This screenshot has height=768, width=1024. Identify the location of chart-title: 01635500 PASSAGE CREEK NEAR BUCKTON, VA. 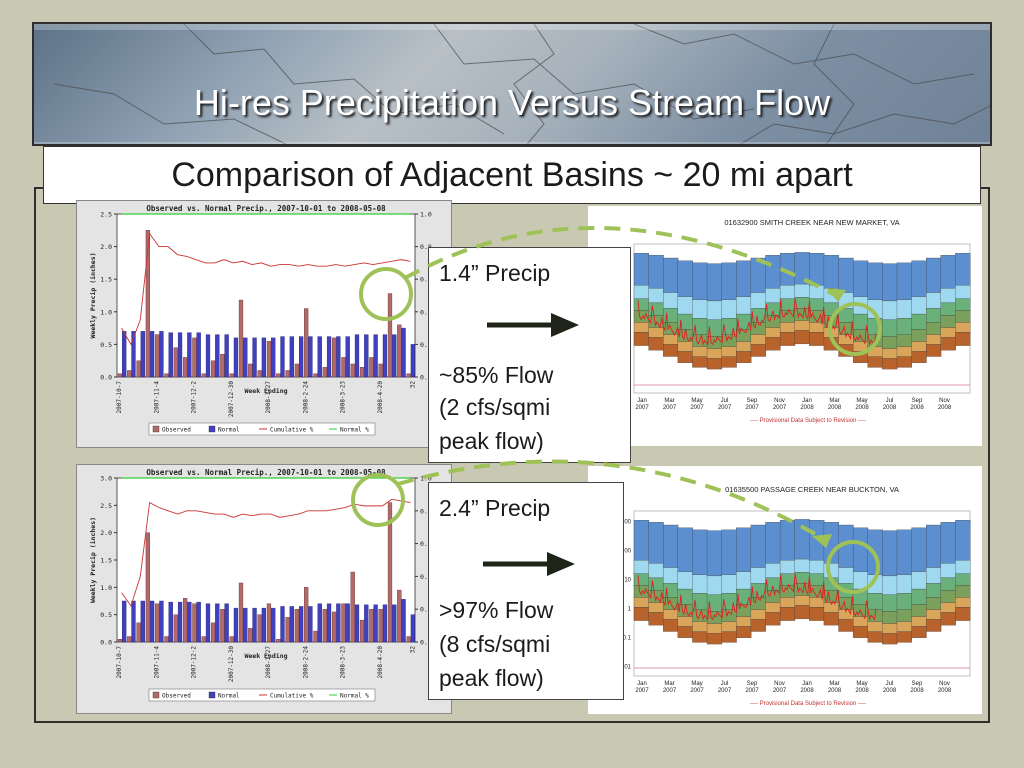
(812, 489).